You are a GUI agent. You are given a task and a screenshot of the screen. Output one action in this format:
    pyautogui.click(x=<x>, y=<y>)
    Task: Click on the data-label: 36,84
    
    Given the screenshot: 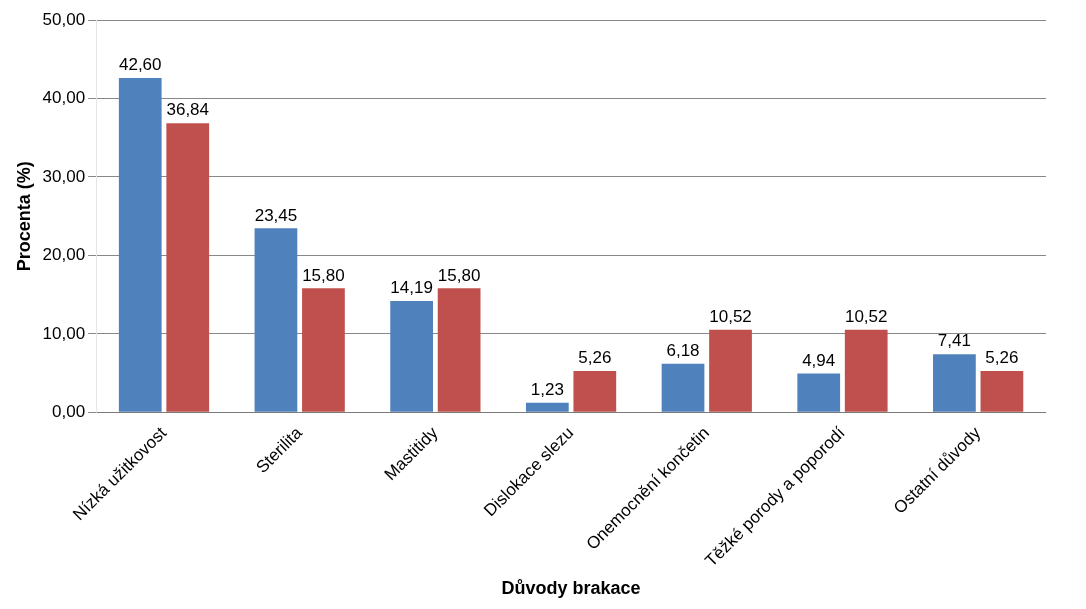 What is the action you would take?
    pyautogui.click(x=188, y=110)
    